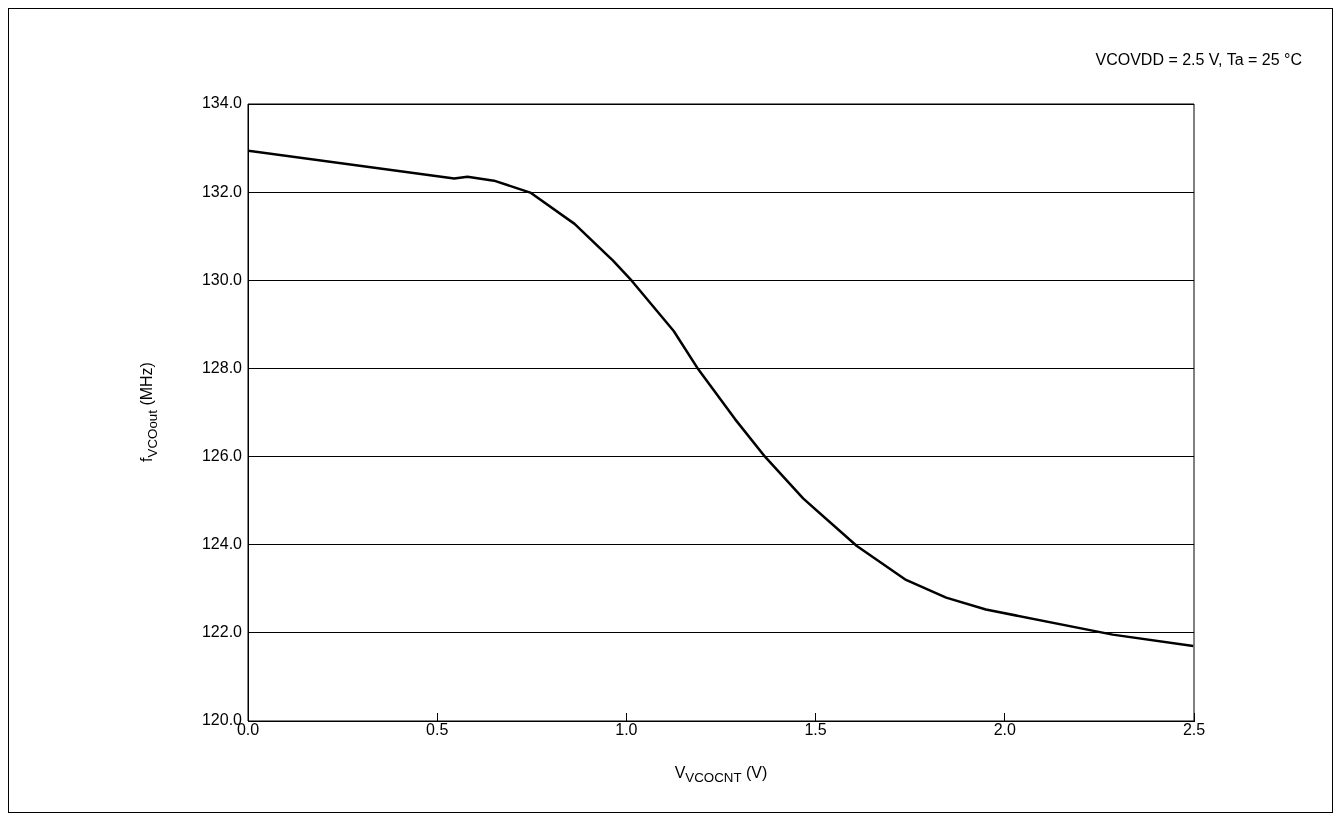 The height and width of the screenshot is (823, 1343). What do you see at coordinates (437, 730) in the screenshot?
I see `x-tick-label: 0.5` at bounding box center [437, 730].